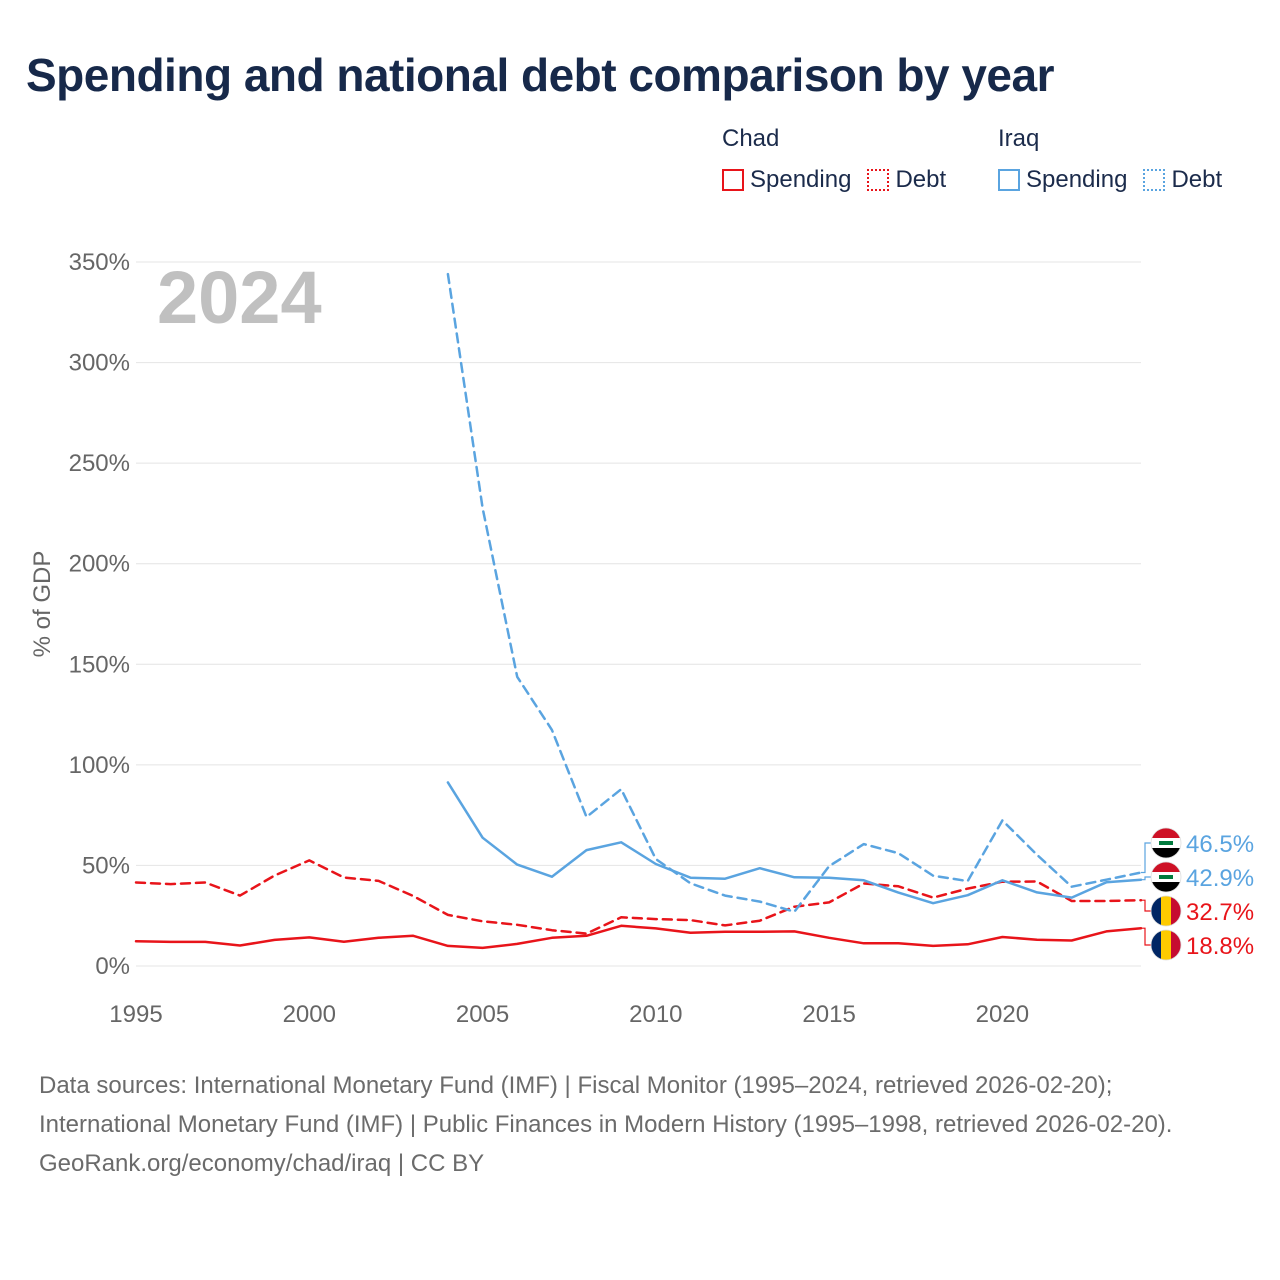 This screenshot has height=1280, width=1280. Describe the element at coordinates (1182, 180) in the screenshot. I see `legend-item-iraq-debt: Debt` at that location.